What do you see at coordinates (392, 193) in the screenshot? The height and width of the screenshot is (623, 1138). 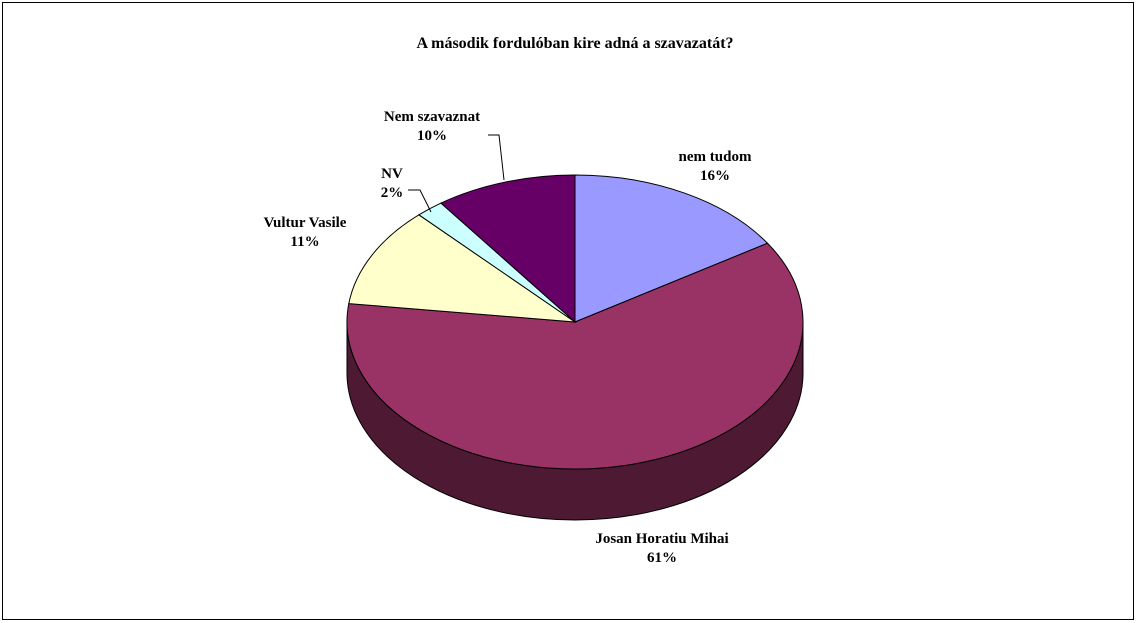 I see `pie-label-value-nv: 2%` at bounding box center [392, 193].